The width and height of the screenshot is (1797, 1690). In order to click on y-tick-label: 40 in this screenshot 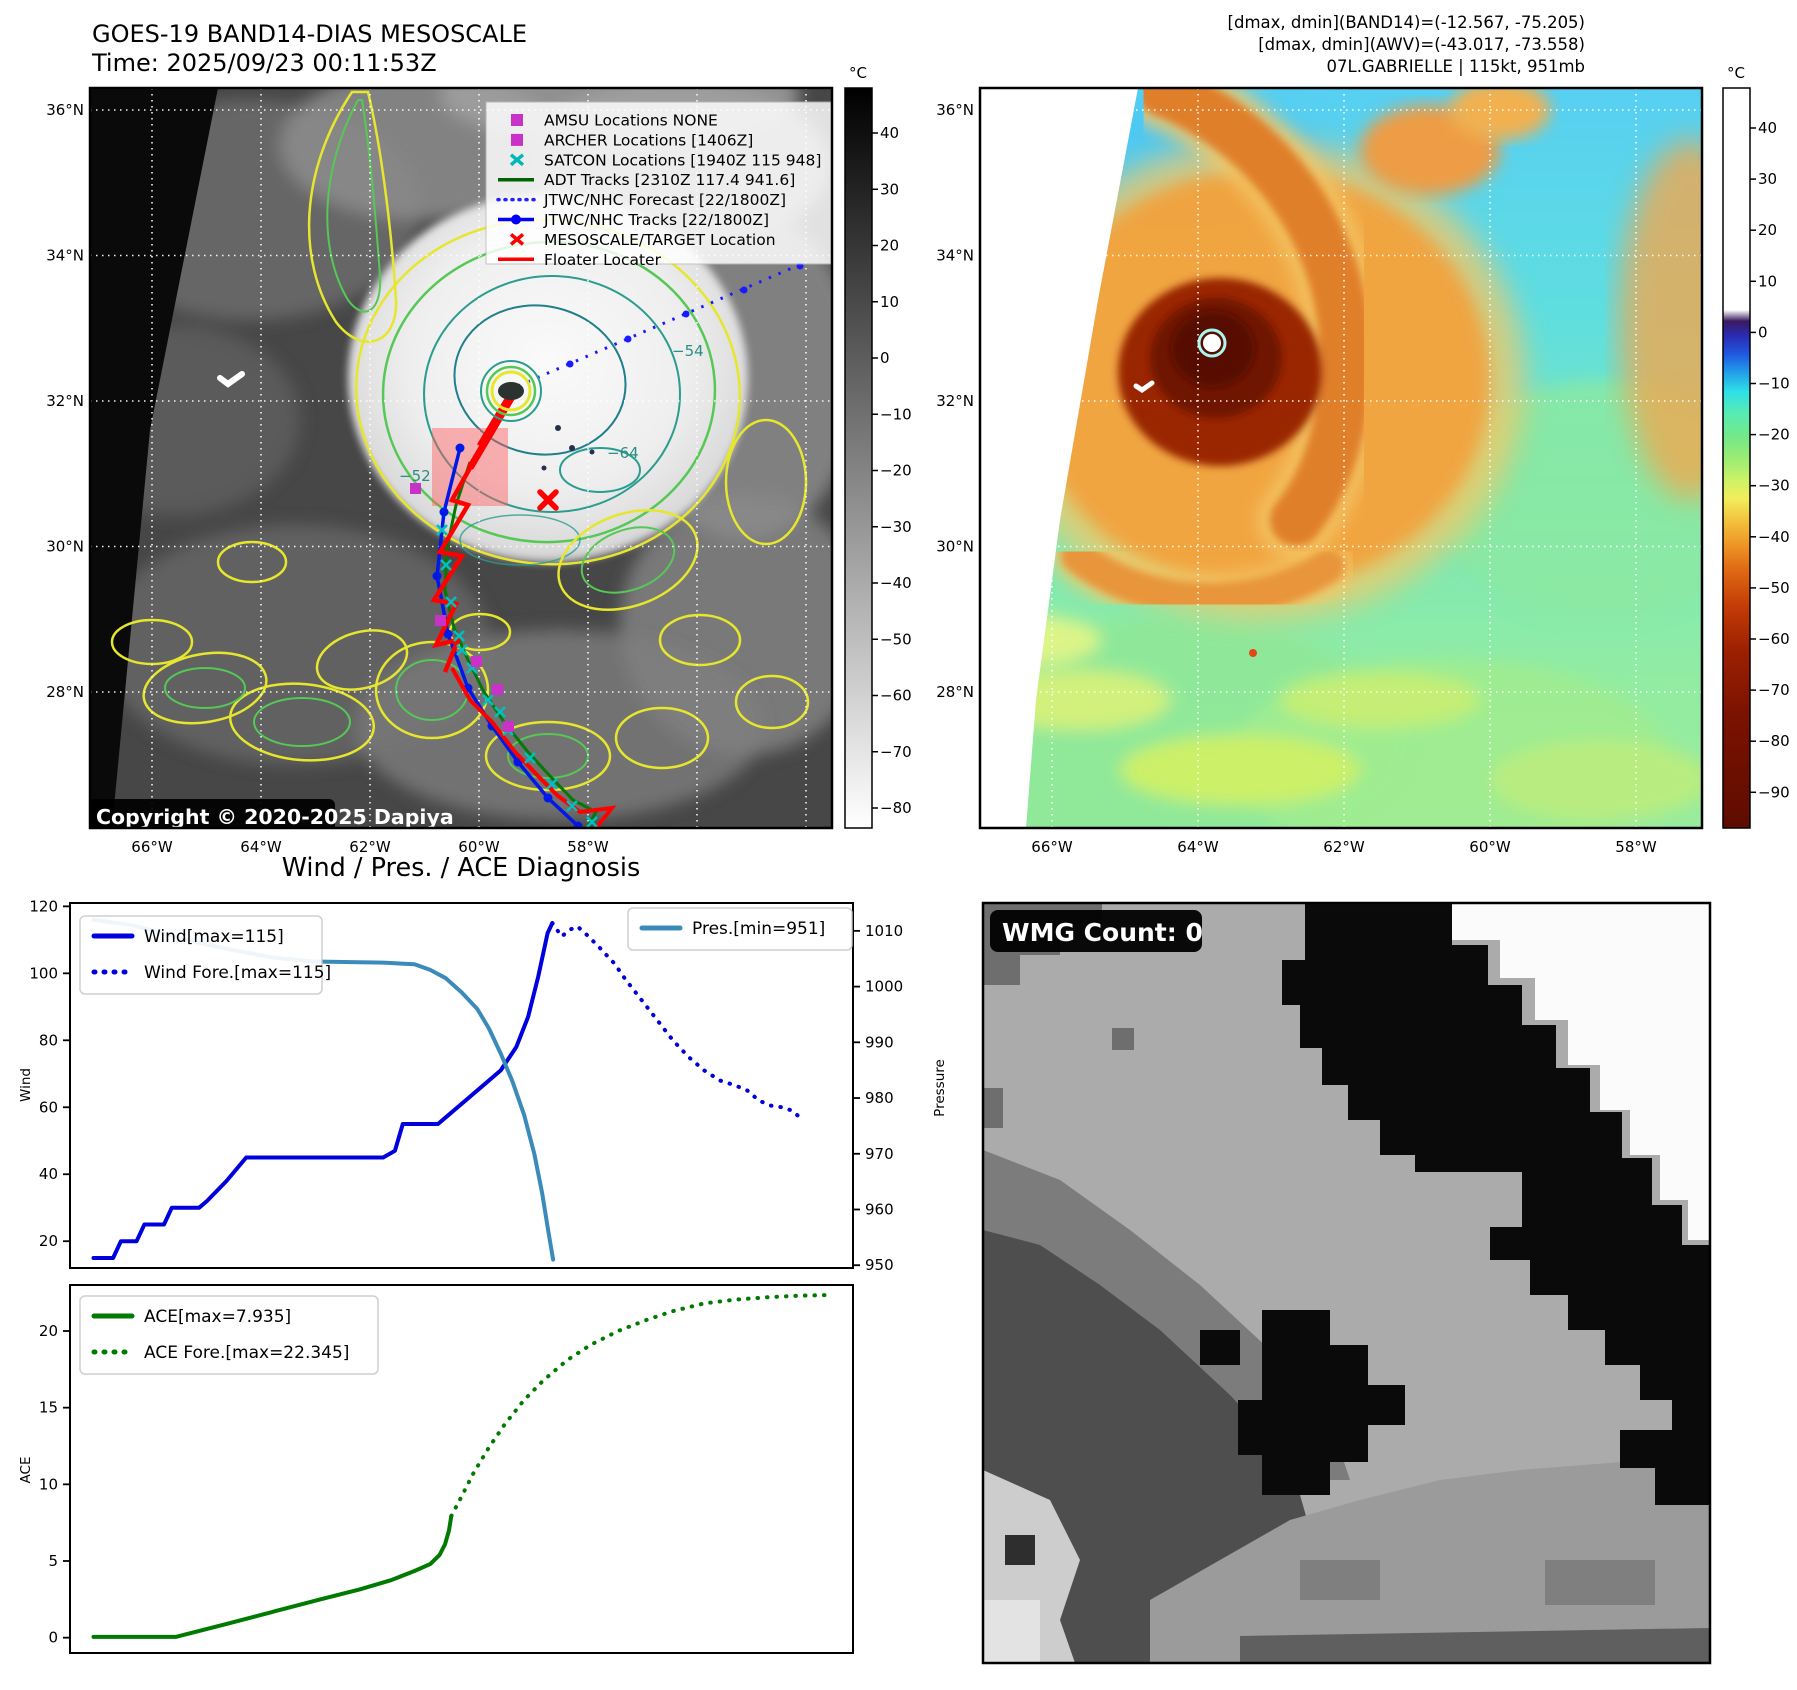, I will do `click(48, 1174)`.